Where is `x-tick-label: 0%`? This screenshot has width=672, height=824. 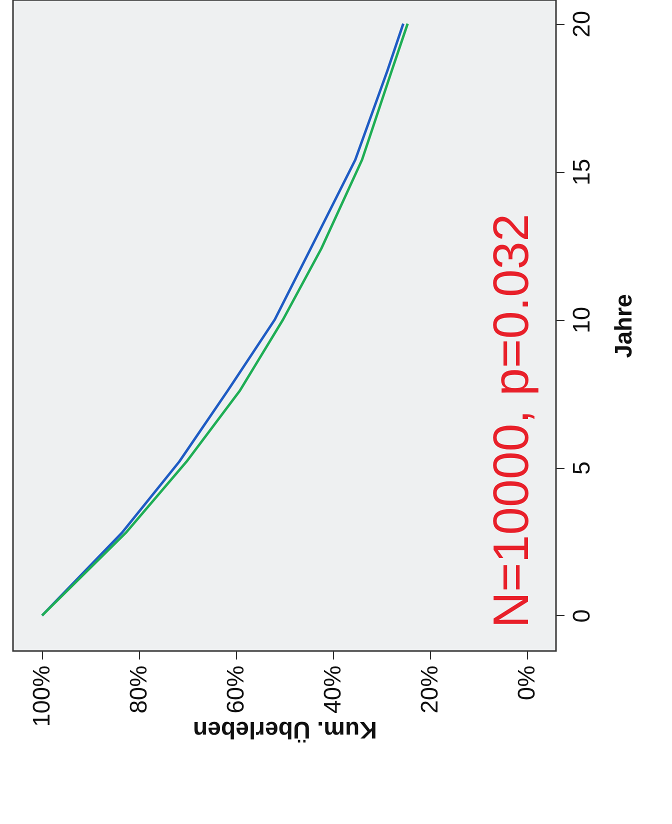
x-tick-label: 0% is located at coordinates (526, 683).